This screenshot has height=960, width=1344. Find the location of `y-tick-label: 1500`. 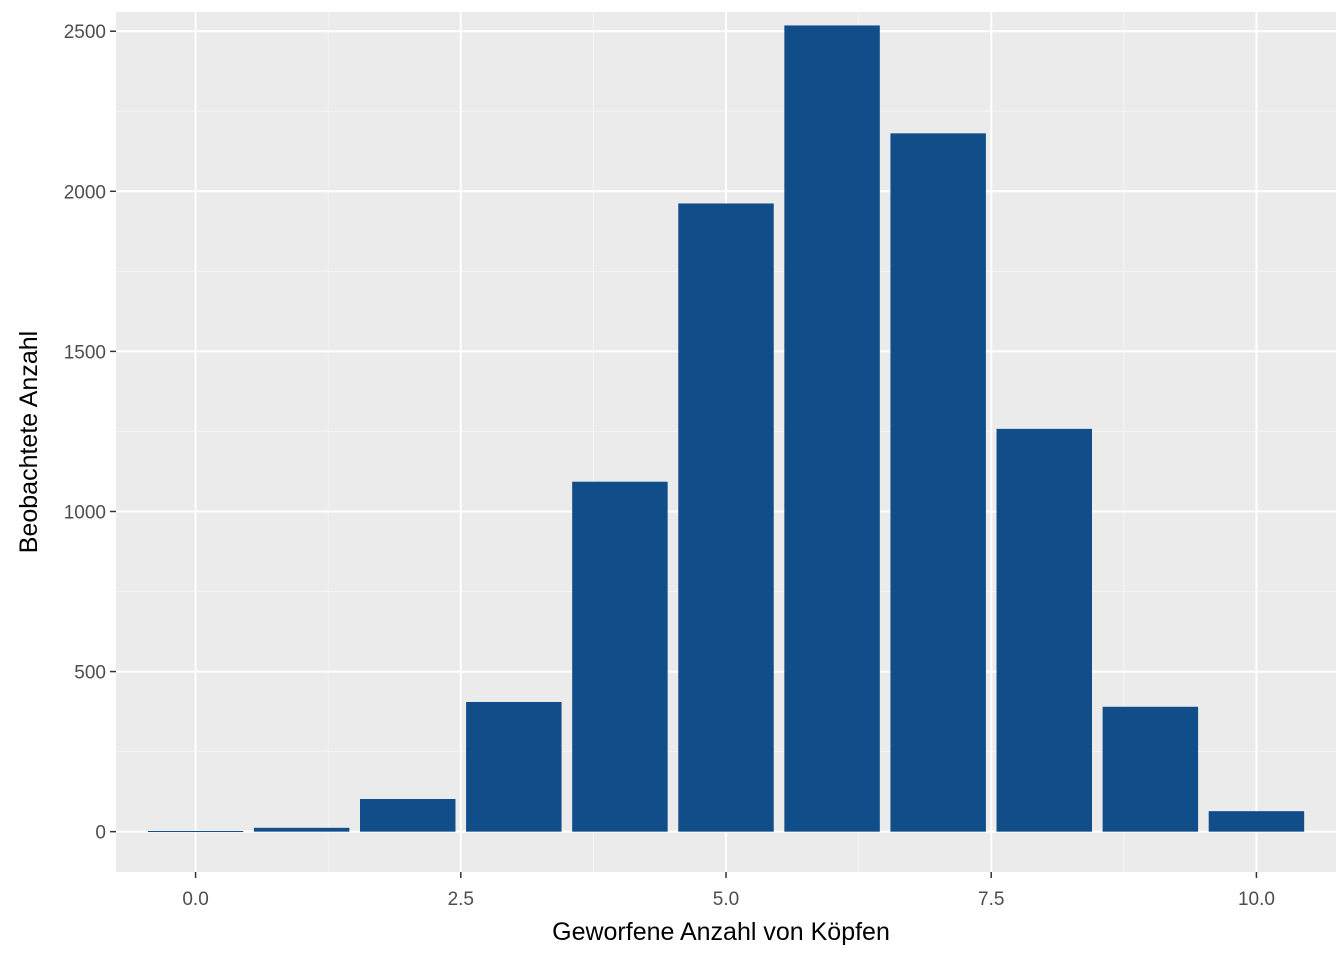

y-tick-label: 1500 is located at coordinates (85, 352).